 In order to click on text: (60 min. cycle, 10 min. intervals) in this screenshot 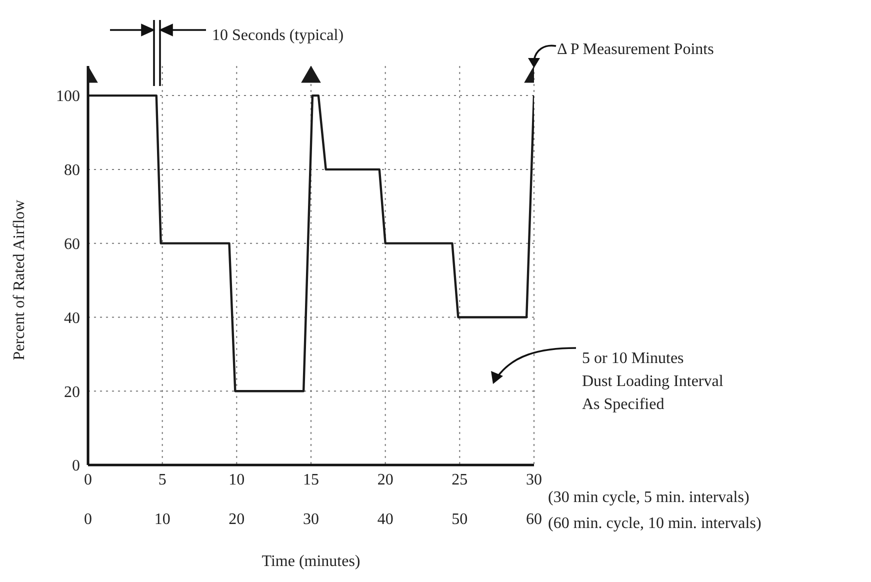, I will do `click(655, 524)`.